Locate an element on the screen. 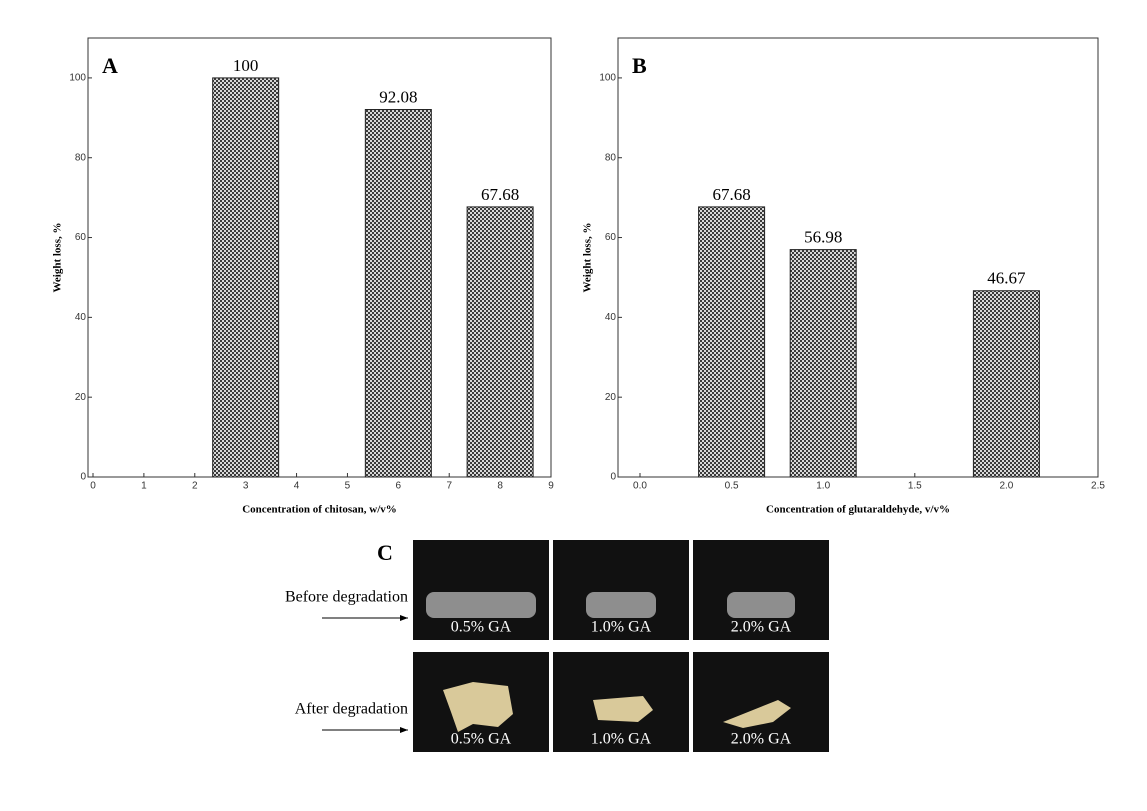  x-tick-label: 7 is located at coordinates (449, 486).